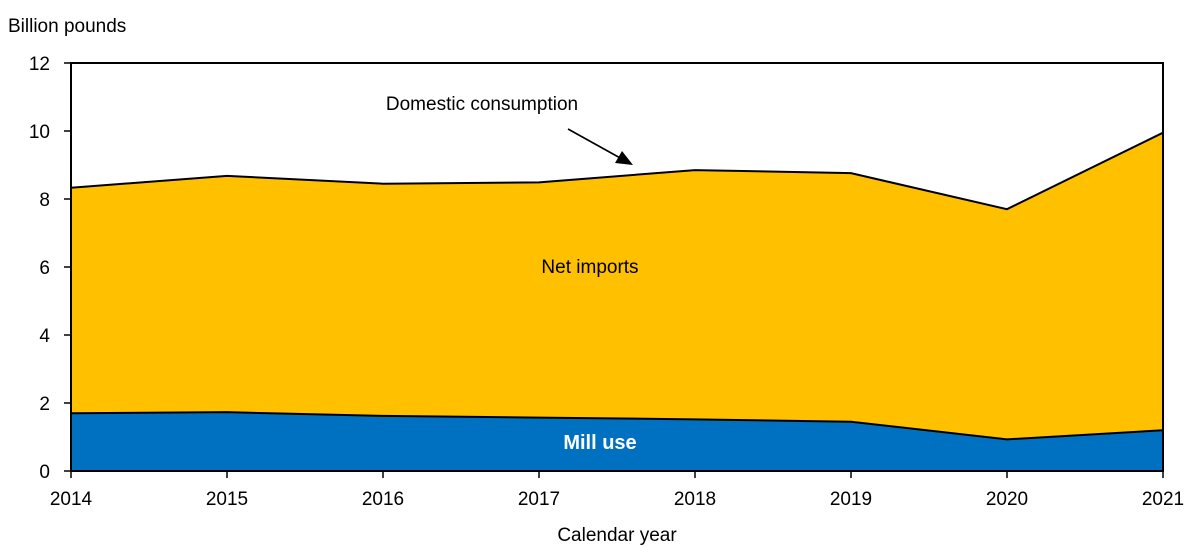 The height and width of the screenshot is (546, 1187). I want to click on annotation-arrow-line, so click(595, 144).